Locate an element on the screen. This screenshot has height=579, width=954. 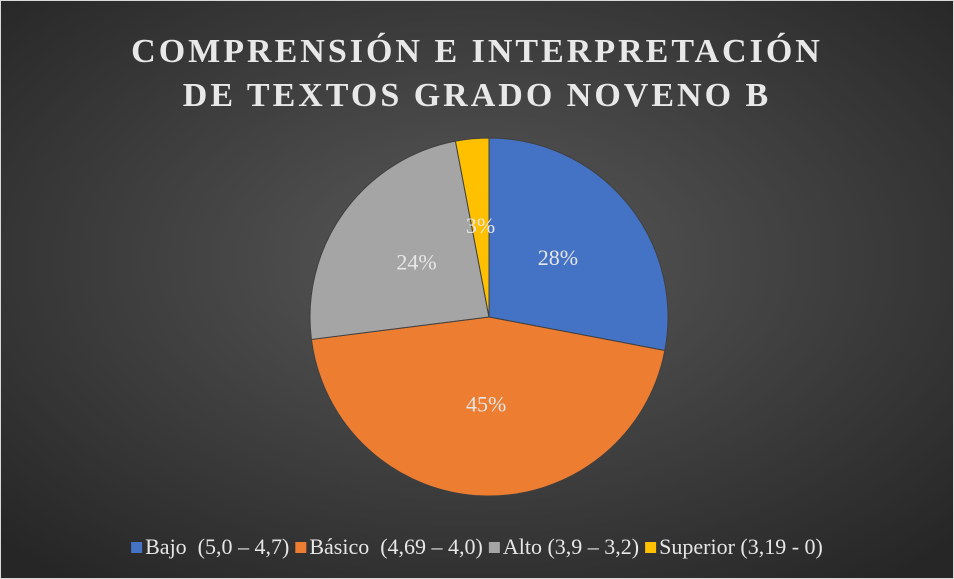
data-label: 3% is located at coordinates (480, 225).